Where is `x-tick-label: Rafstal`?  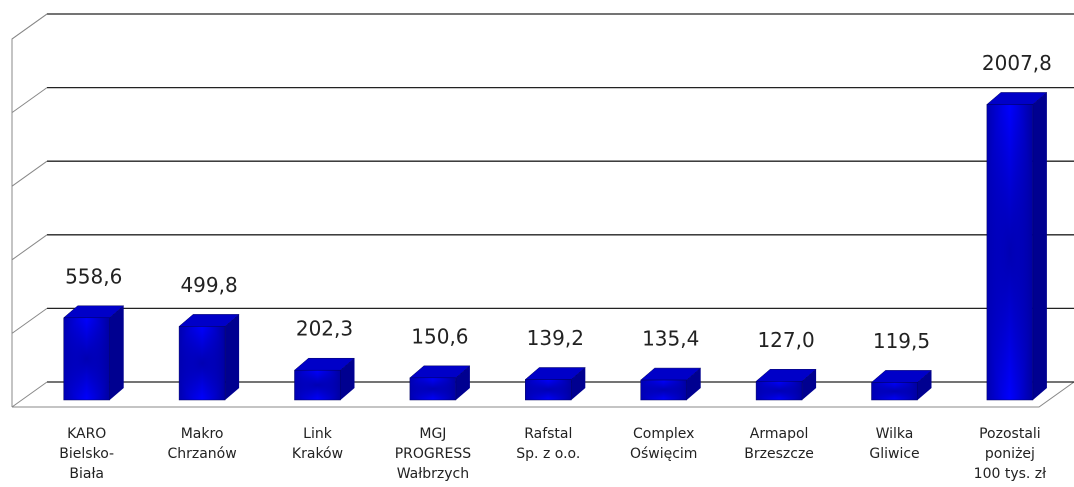
x-tick-label: Rafstal is located at coordinates (548, 434).